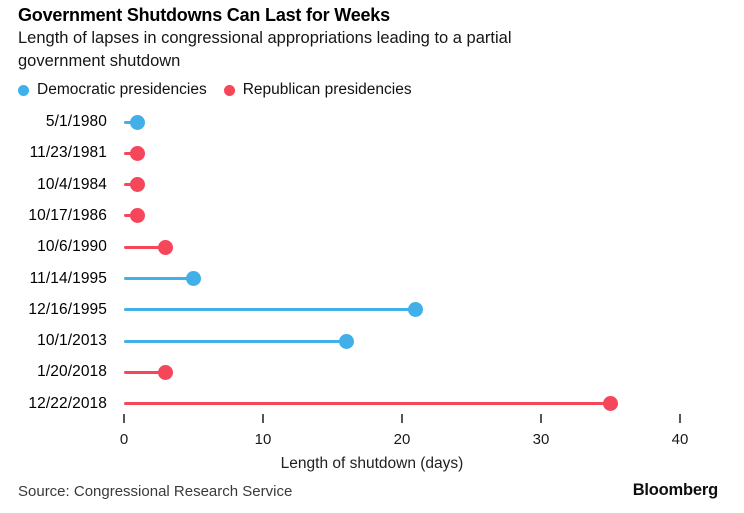  I want to click on row-label-1-20-2018: 1/20/2018, so click(72, 372).